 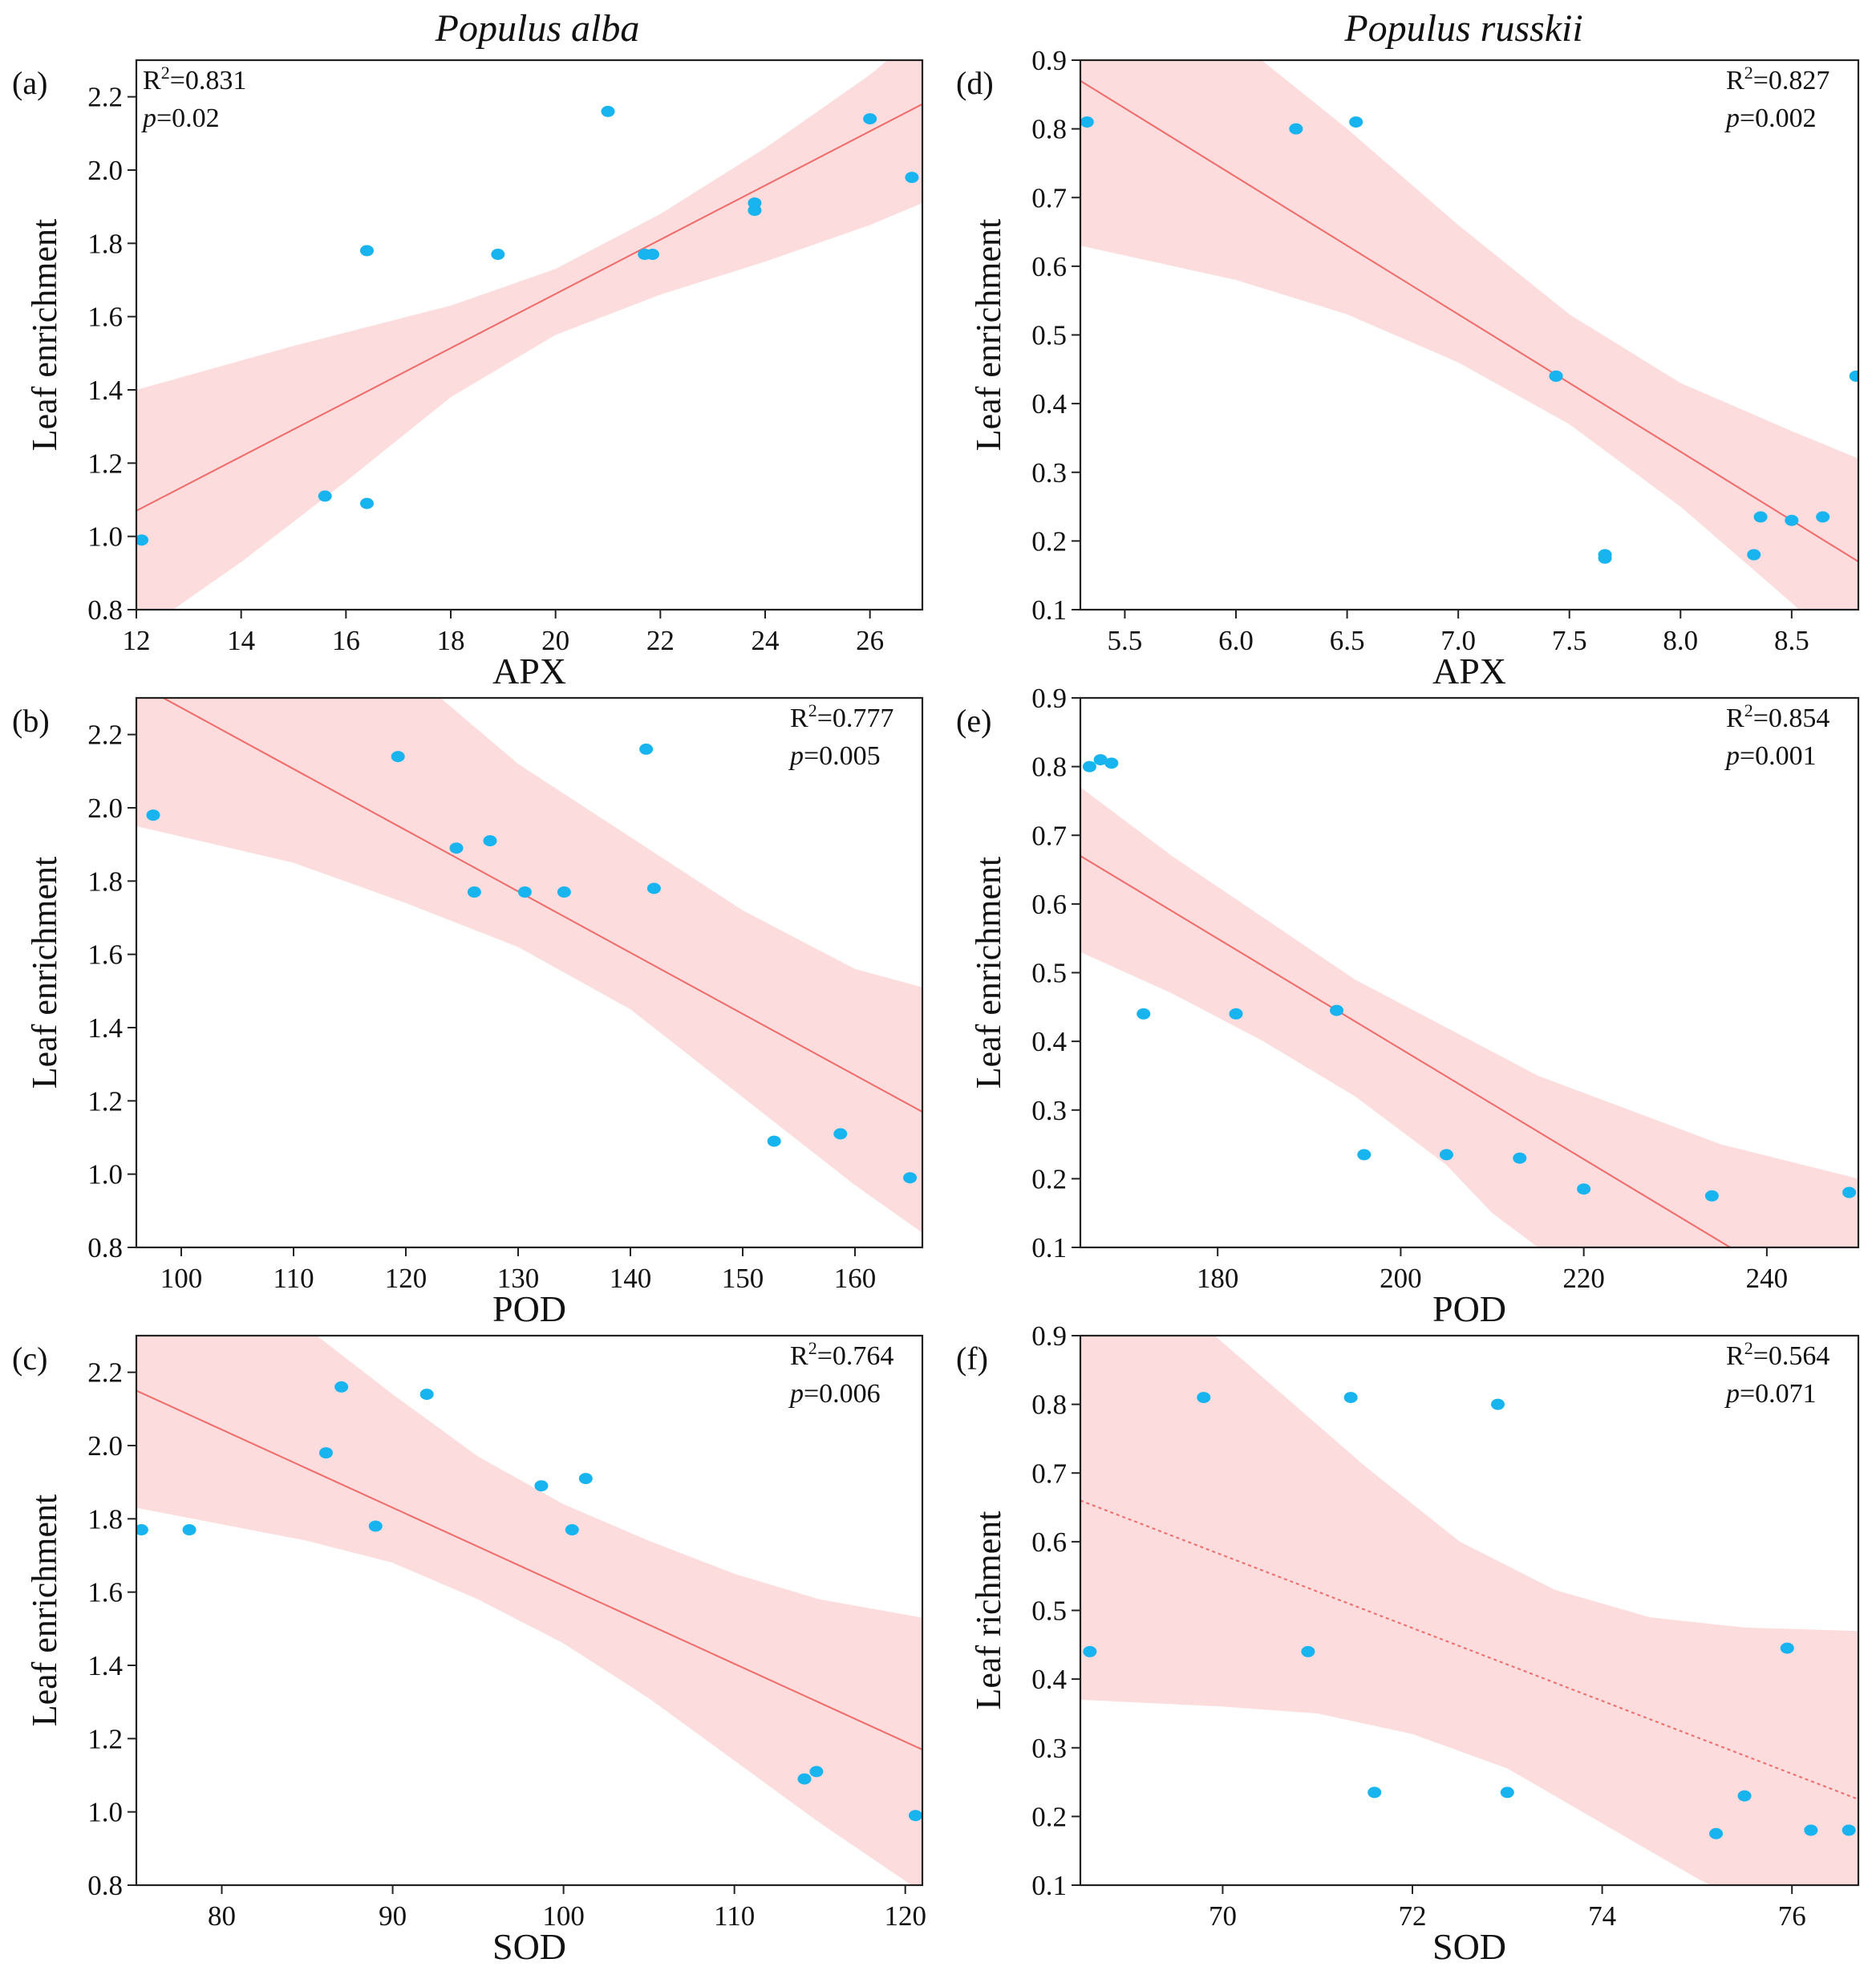 What do you see at coordinates (743, 1278) in the screenshot?
I see `x-tick-label: 150` at bounding box center [743, 1278].